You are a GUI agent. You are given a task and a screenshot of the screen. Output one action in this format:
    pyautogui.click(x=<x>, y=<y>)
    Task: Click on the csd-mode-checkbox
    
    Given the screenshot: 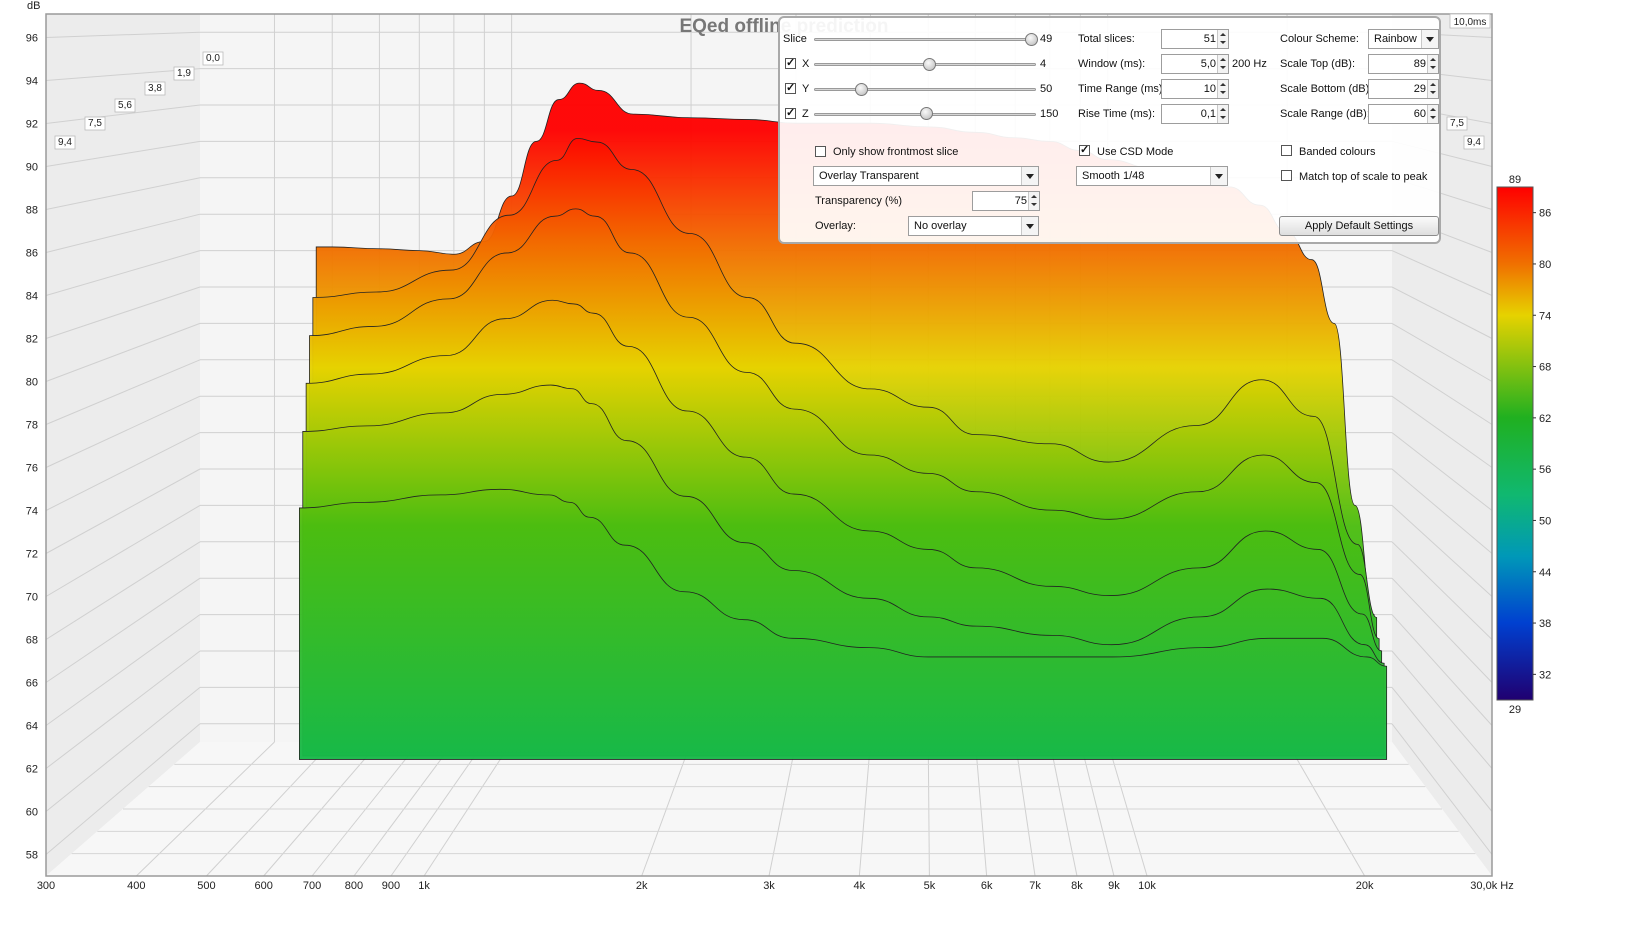 What is the action you would take?
    pyautogui.click(x=1084, y=149)
    